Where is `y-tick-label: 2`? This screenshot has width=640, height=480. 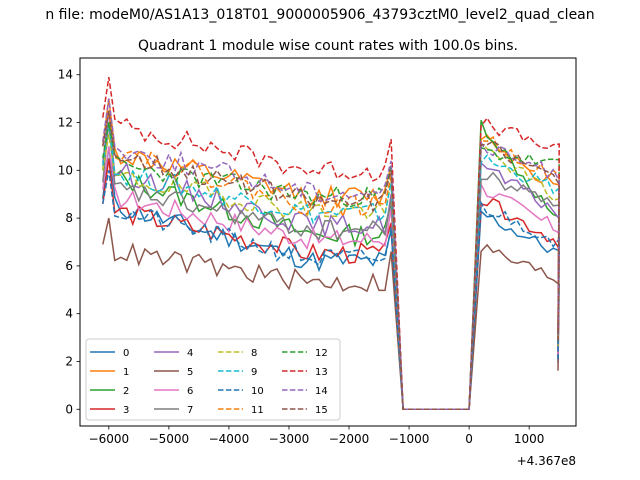 y-tick-label: 2 is located at coordinates (69, 361).